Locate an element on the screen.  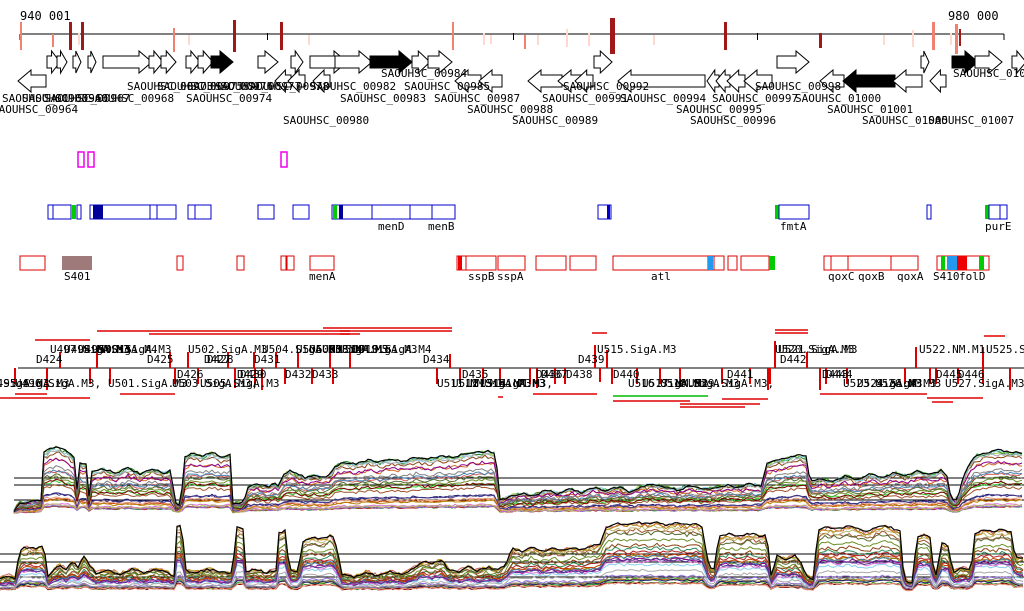
ruler-start-label: 940 001 is located at coordinates (45, 16).